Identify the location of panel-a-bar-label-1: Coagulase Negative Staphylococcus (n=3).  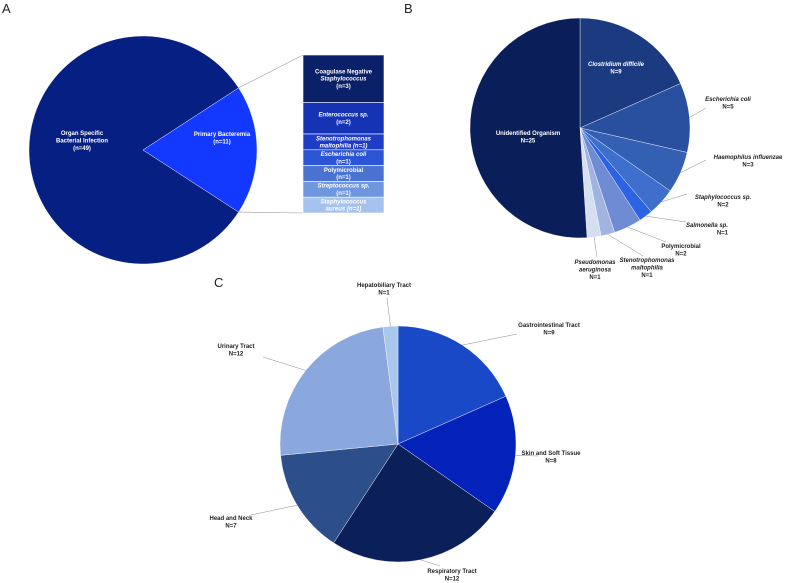
(344, 80).